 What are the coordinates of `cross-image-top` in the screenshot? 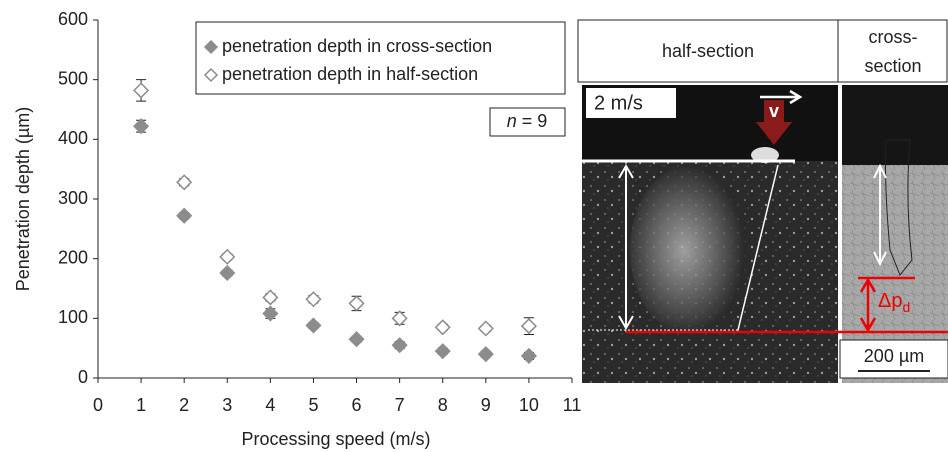 It's located at (895, 125).